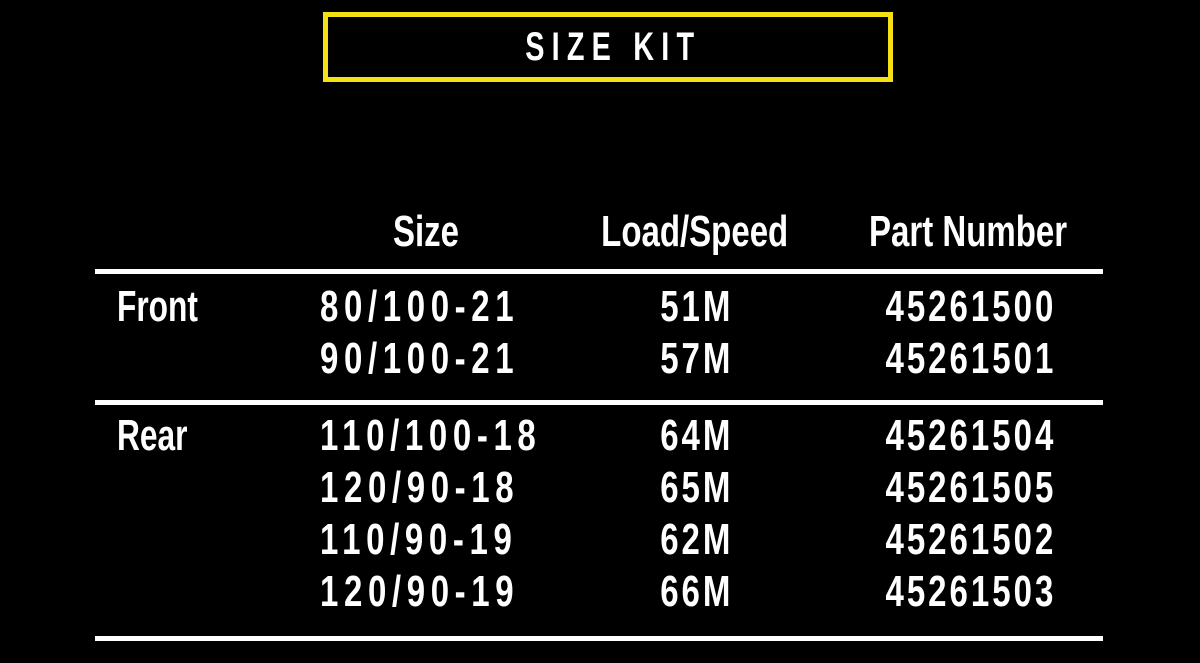 The width and height of the screenshot is (1200, 663). Describe the element at coordinates (426, 231) in the screenshot. I see `header-size-label: Size` at that location.